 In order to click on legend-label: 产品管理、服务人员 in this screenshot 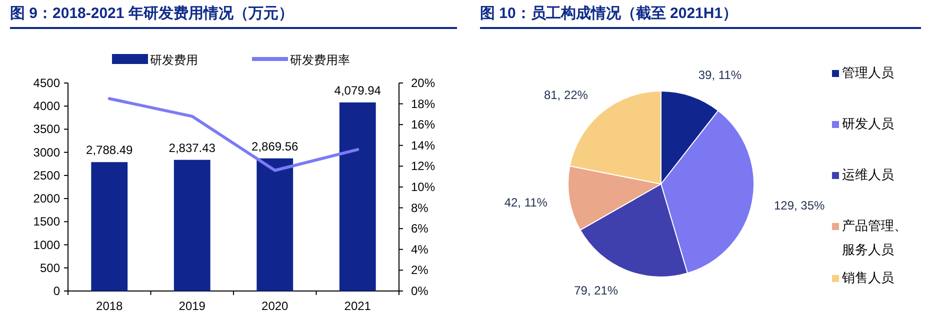, I will do `click(874, 237)`.